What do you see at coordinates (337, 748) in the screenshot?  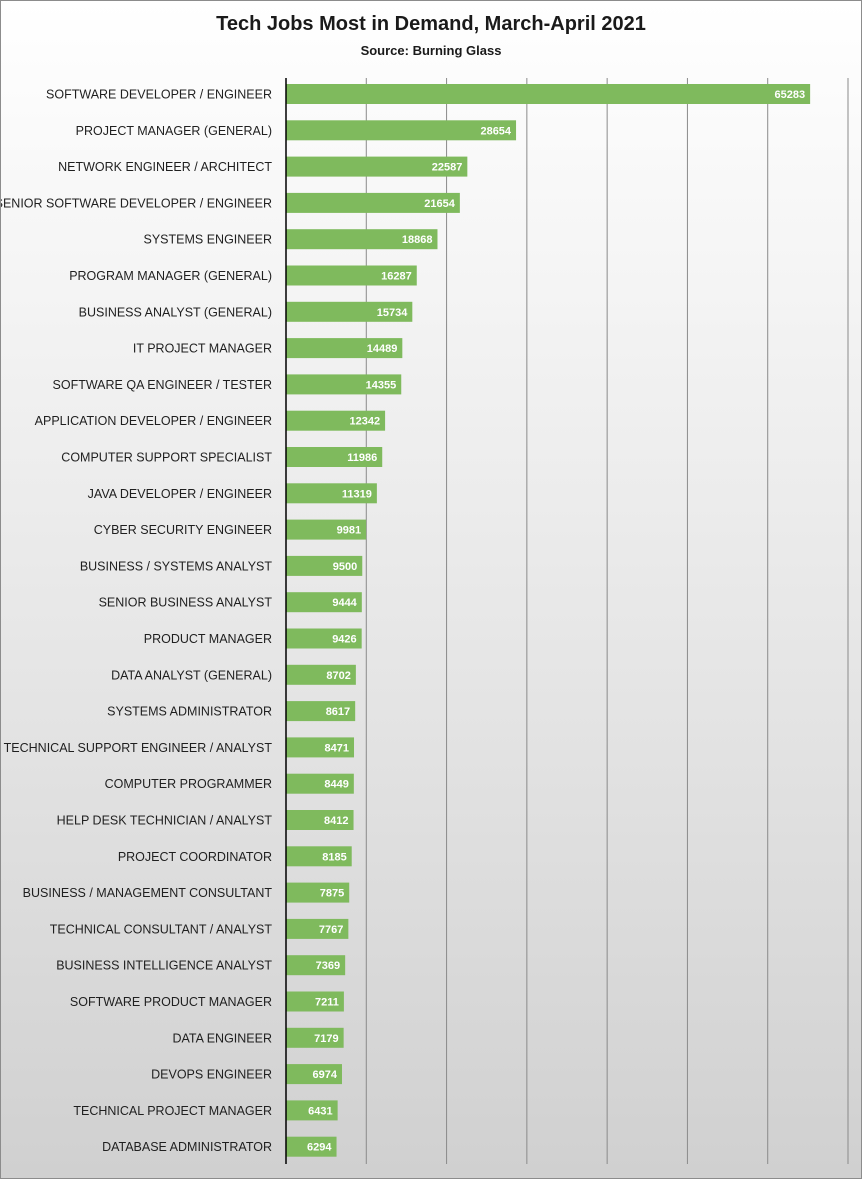 I see `bar-value-label: 8471` at bounding box center [337, 748].